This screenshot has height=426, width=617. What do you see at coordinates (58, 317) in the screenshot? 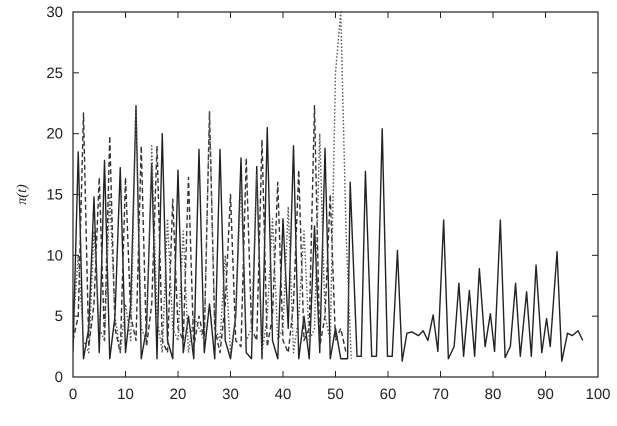
I see `y-tick-label: 5` at bounding box center [58, 317].